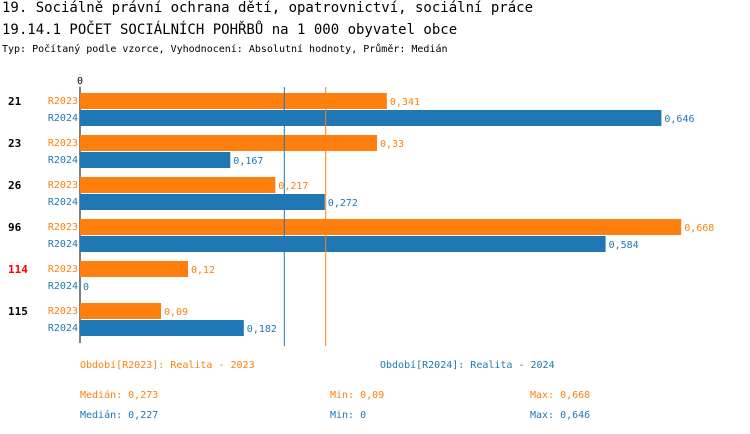  I want to click on series-label-r2024-26: R2024, so click(63, 202).